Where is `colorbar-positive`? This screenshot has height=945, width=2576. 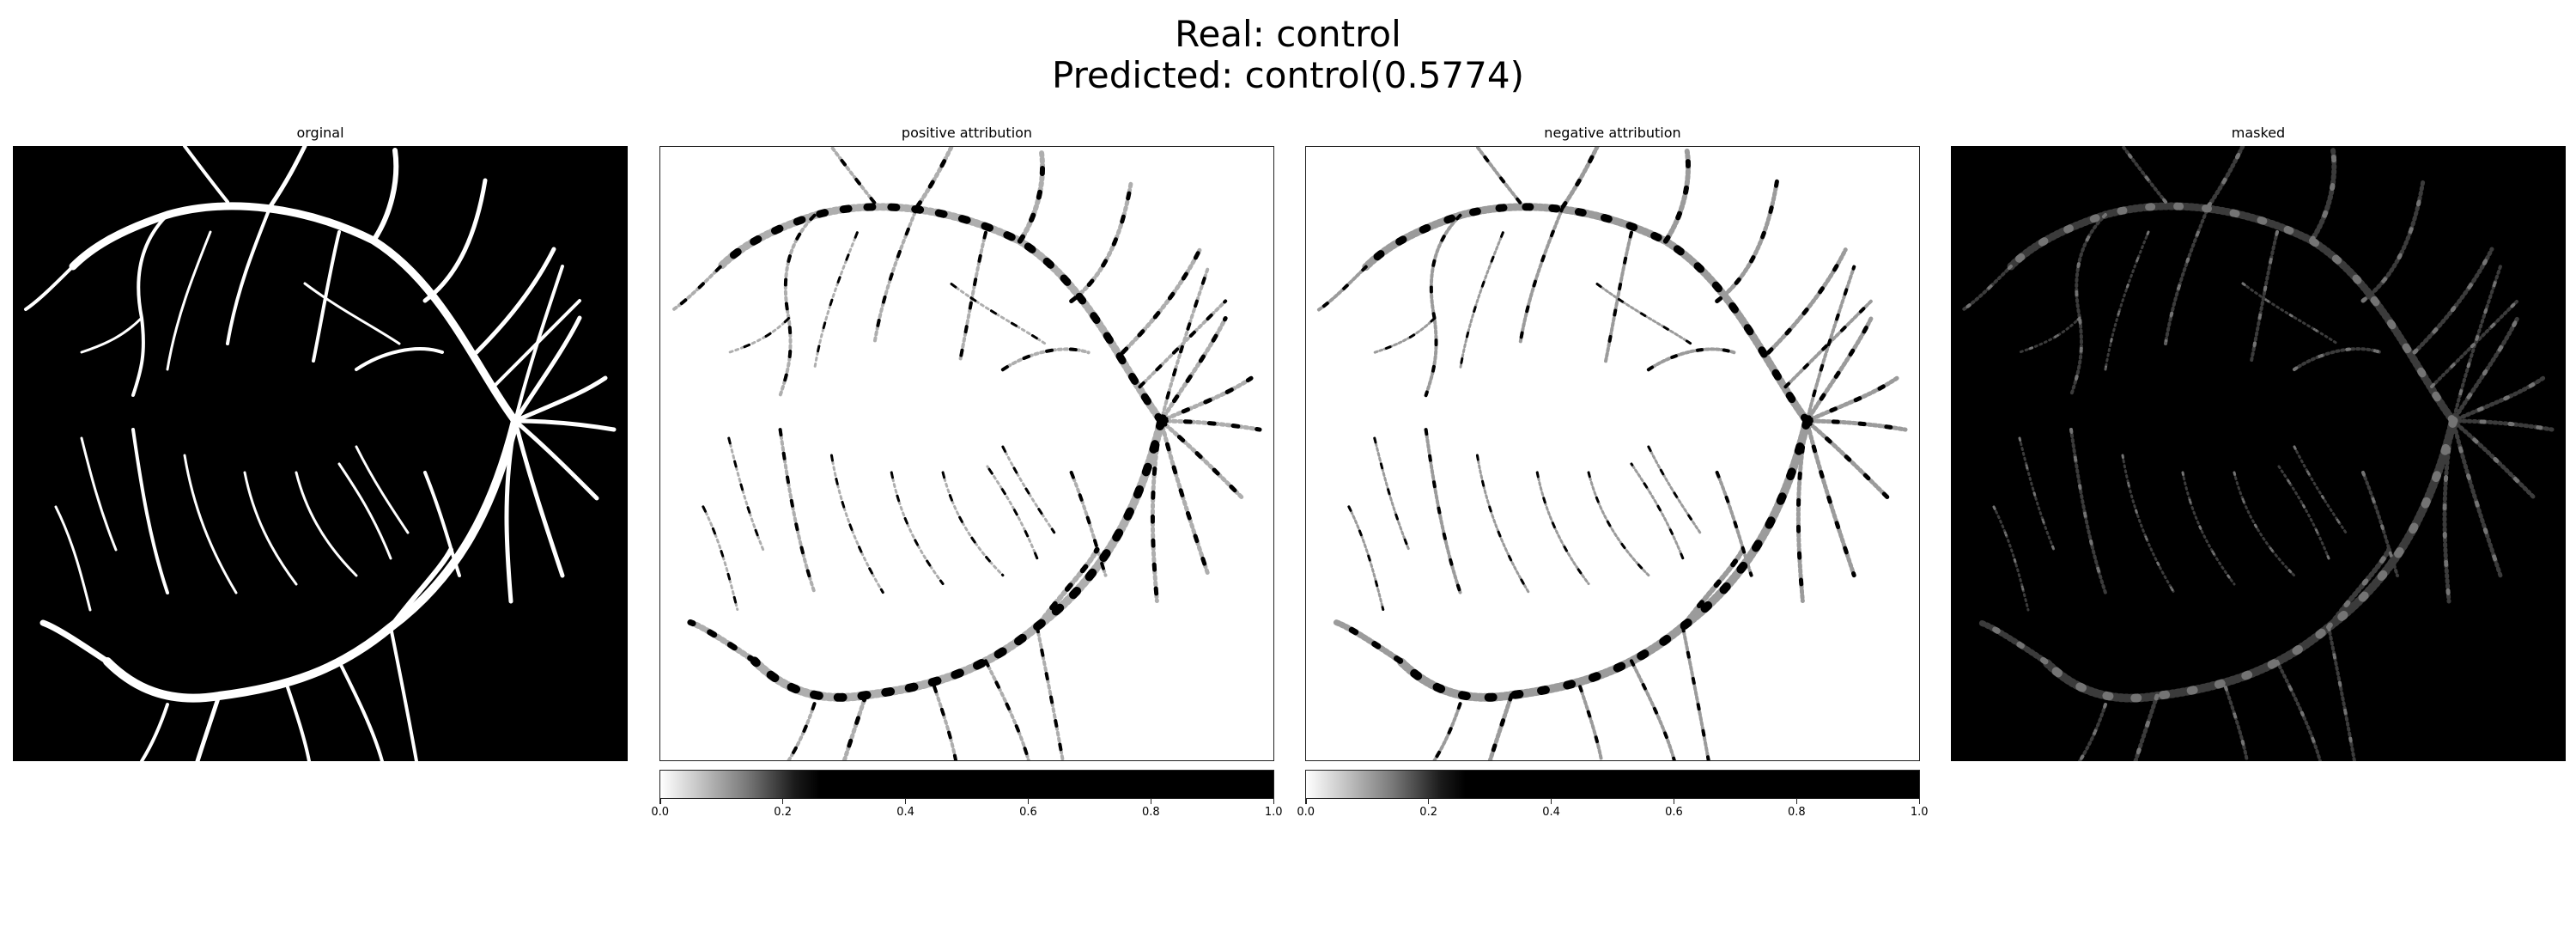
colorbar-positive is located at coordinates (966, 784).